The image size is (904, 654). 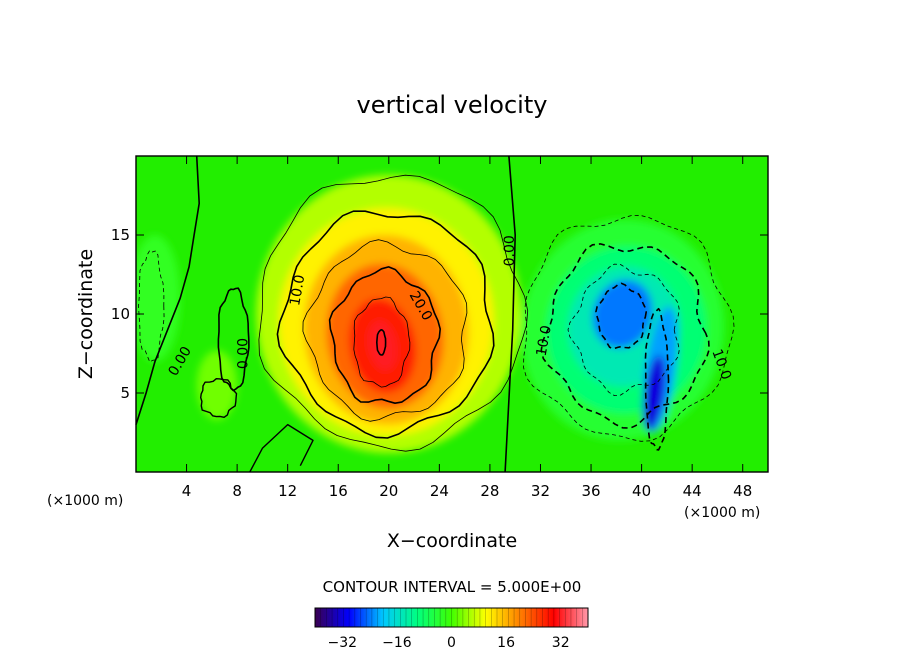 What do you see at coordinates (85, 501) in the screenshot?
I see `x-unit-left: (×1000 m)` at bounding box center [85, 501].